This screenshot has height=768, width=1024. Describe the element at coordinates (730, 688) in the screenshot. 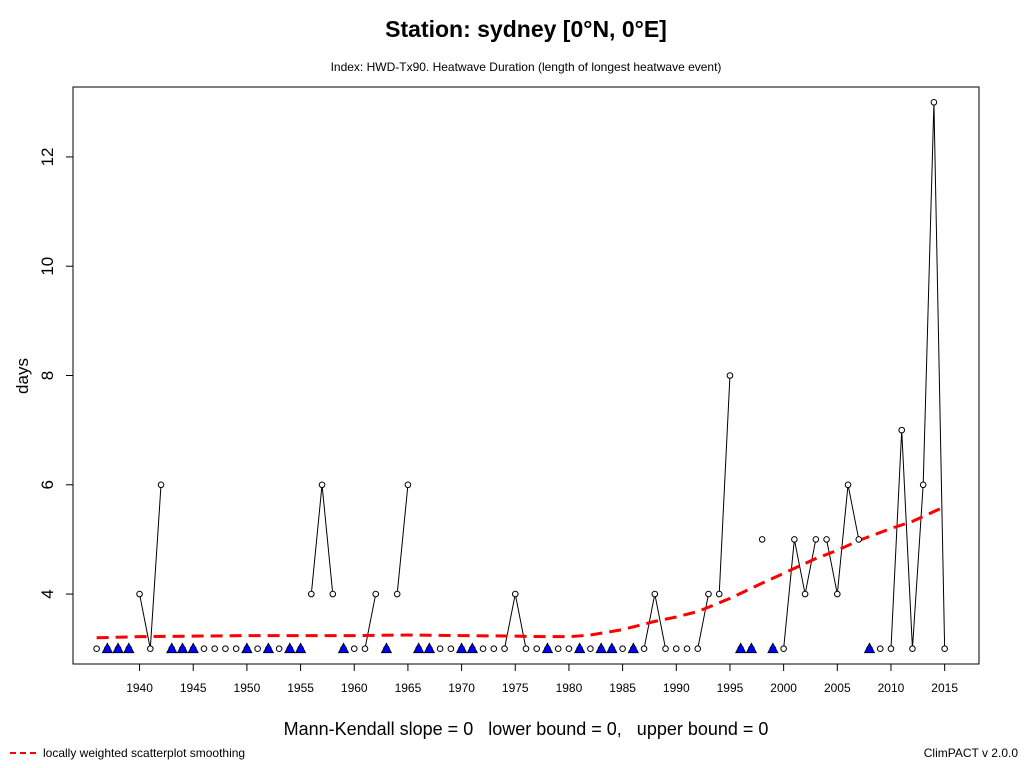

I see `x-tick-label: 1995` at that location.